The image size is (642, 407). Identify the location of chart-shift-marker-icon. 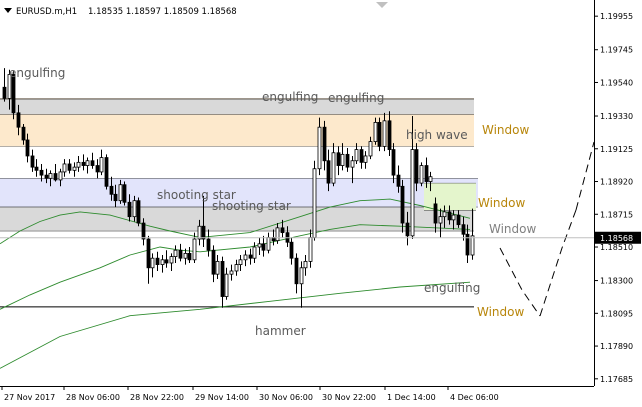
(382, 5).